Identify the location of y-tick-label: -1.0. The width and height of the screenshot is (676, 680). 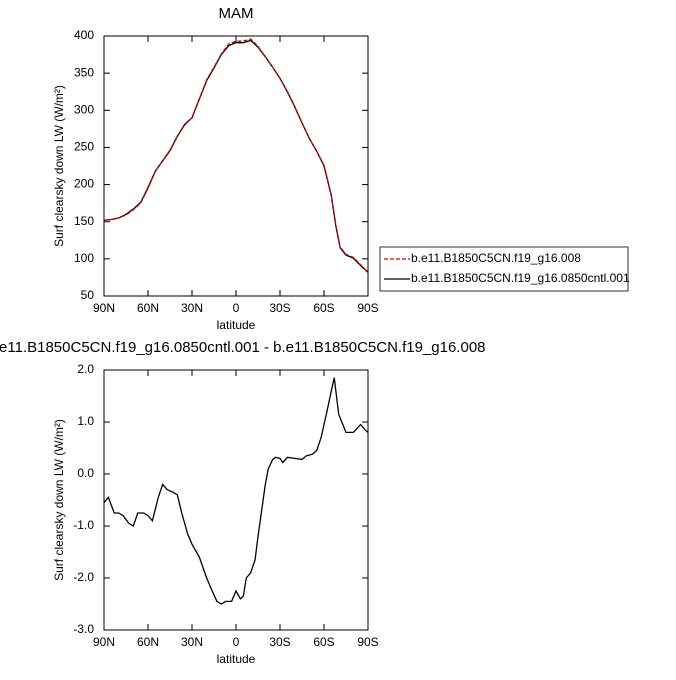
(83, 525).